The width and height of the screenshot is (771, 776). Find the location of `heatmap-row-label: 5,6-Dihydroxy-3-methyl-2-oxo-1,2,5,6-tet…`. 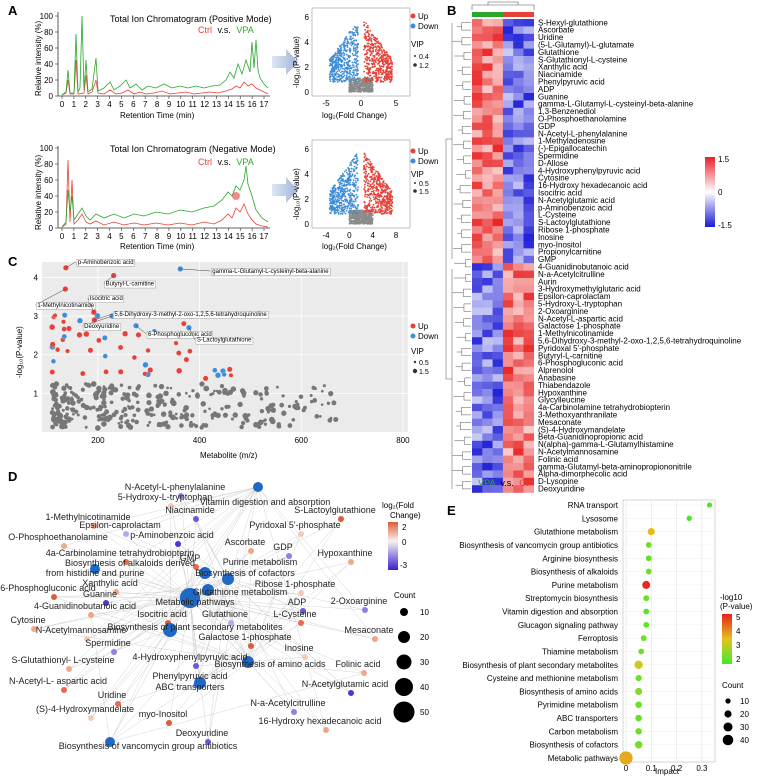

heatmap-row-label: 5,6-Dihydroxy-3-methyl-2-oxo-1,2,5,6-tet… is located at coordinates (640, 341).